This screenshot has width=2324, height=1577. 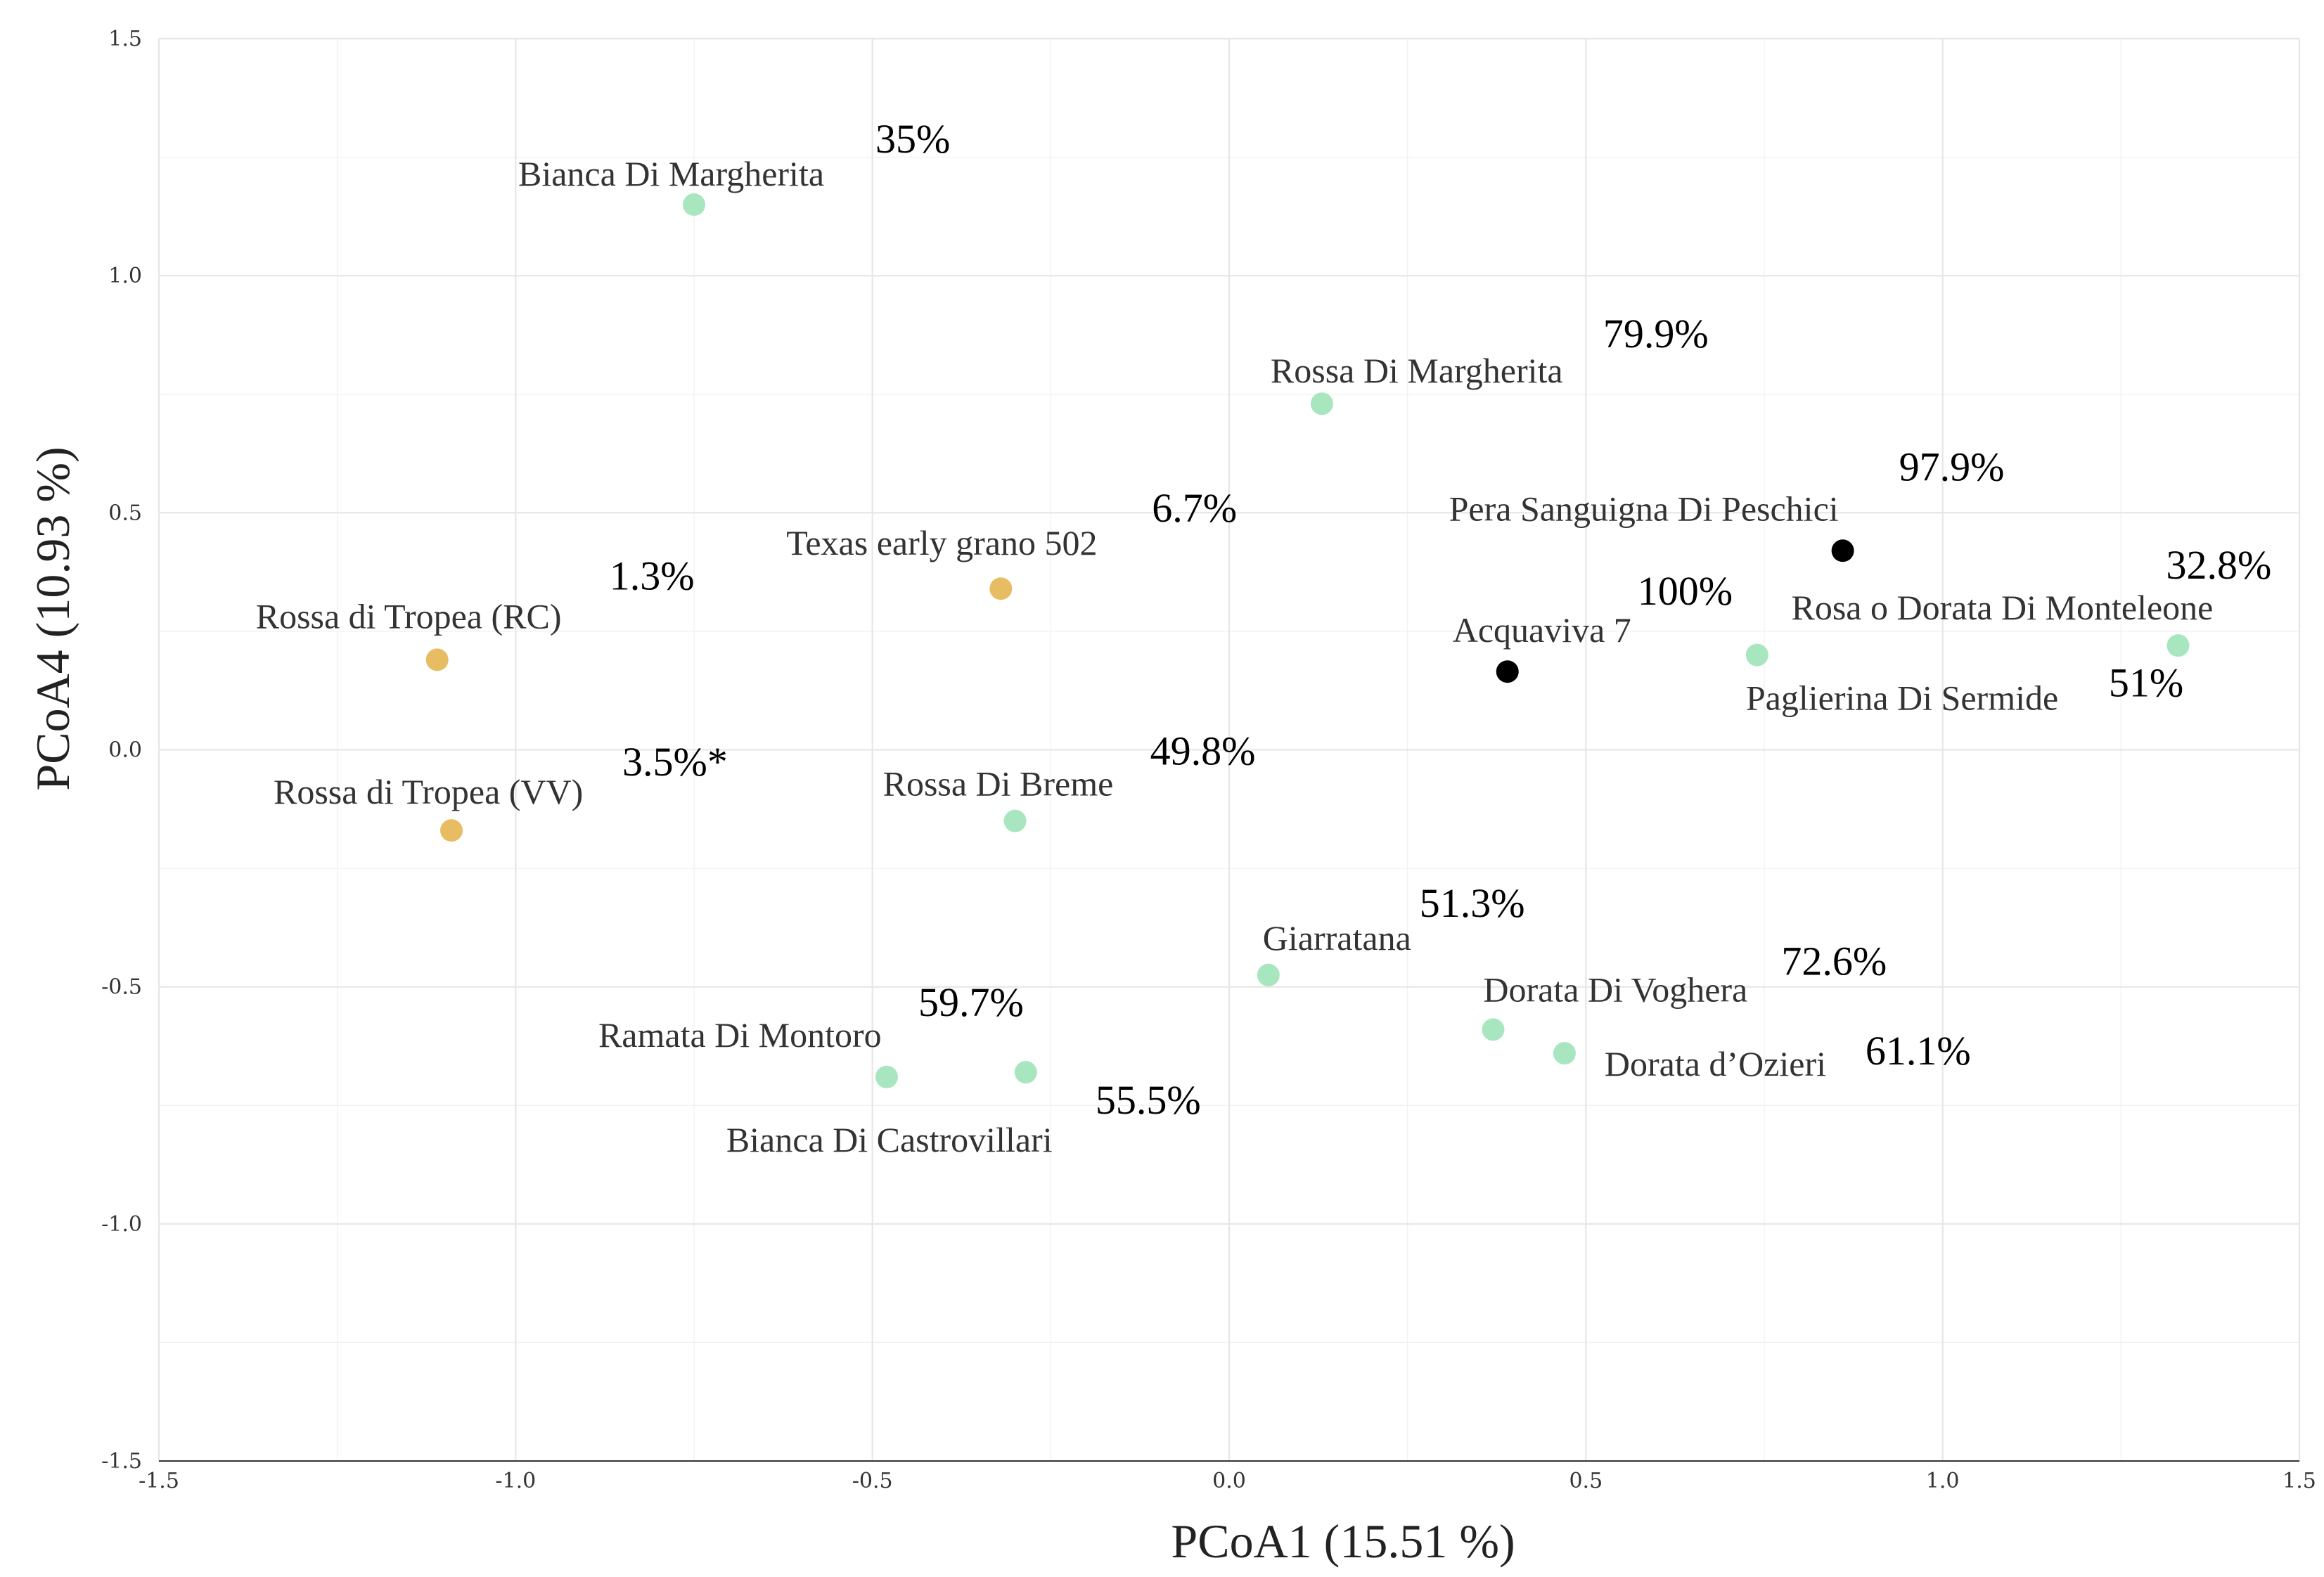 I want to click on y-tick-label: 1.0, so click(x=125, y=276).